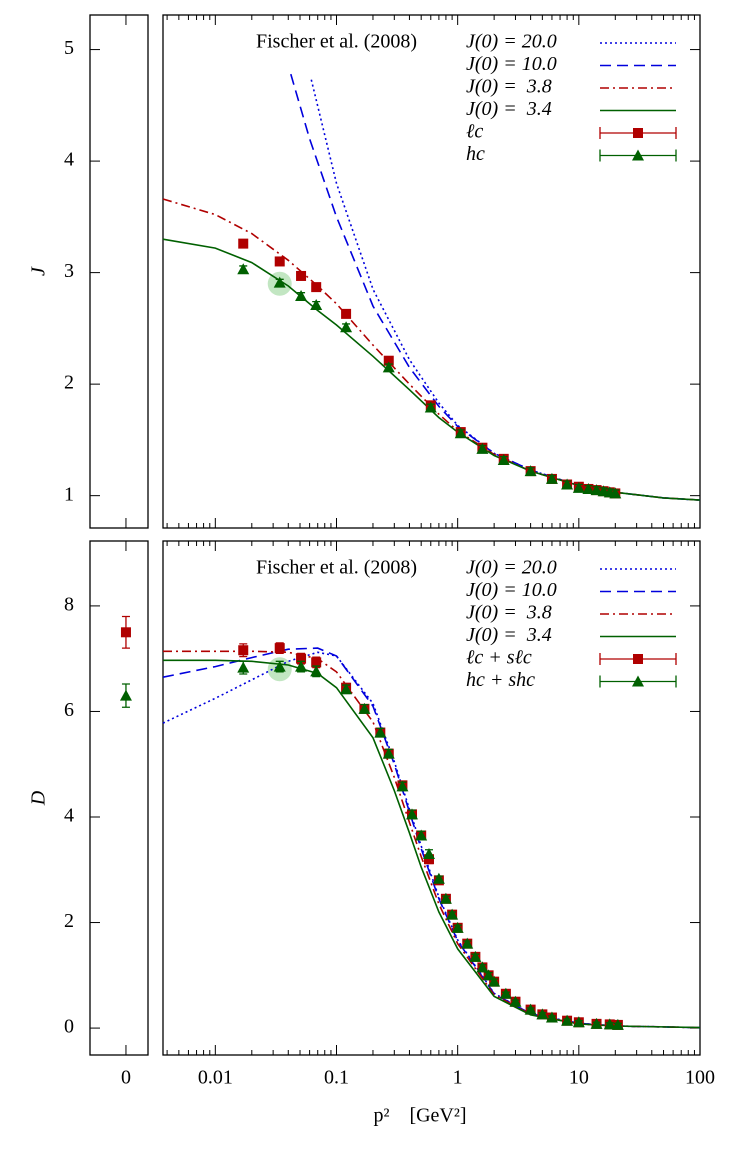 The height and width of the screenshot is (1158, 747). Describe the element at coordinates (69, 494) in the screenshot. I see `y-tick-label: 1` at that location.